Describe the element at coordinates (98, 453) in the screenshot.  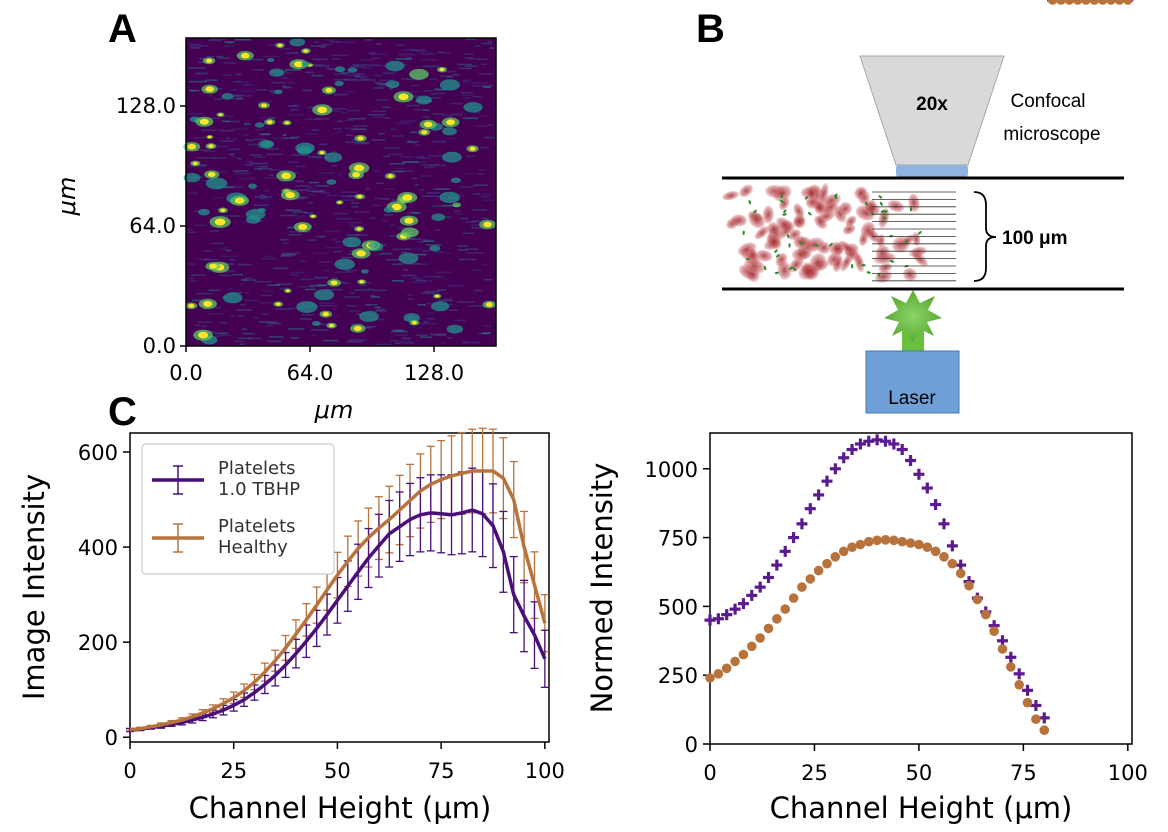
I see `ytick-label: 600` at that location.